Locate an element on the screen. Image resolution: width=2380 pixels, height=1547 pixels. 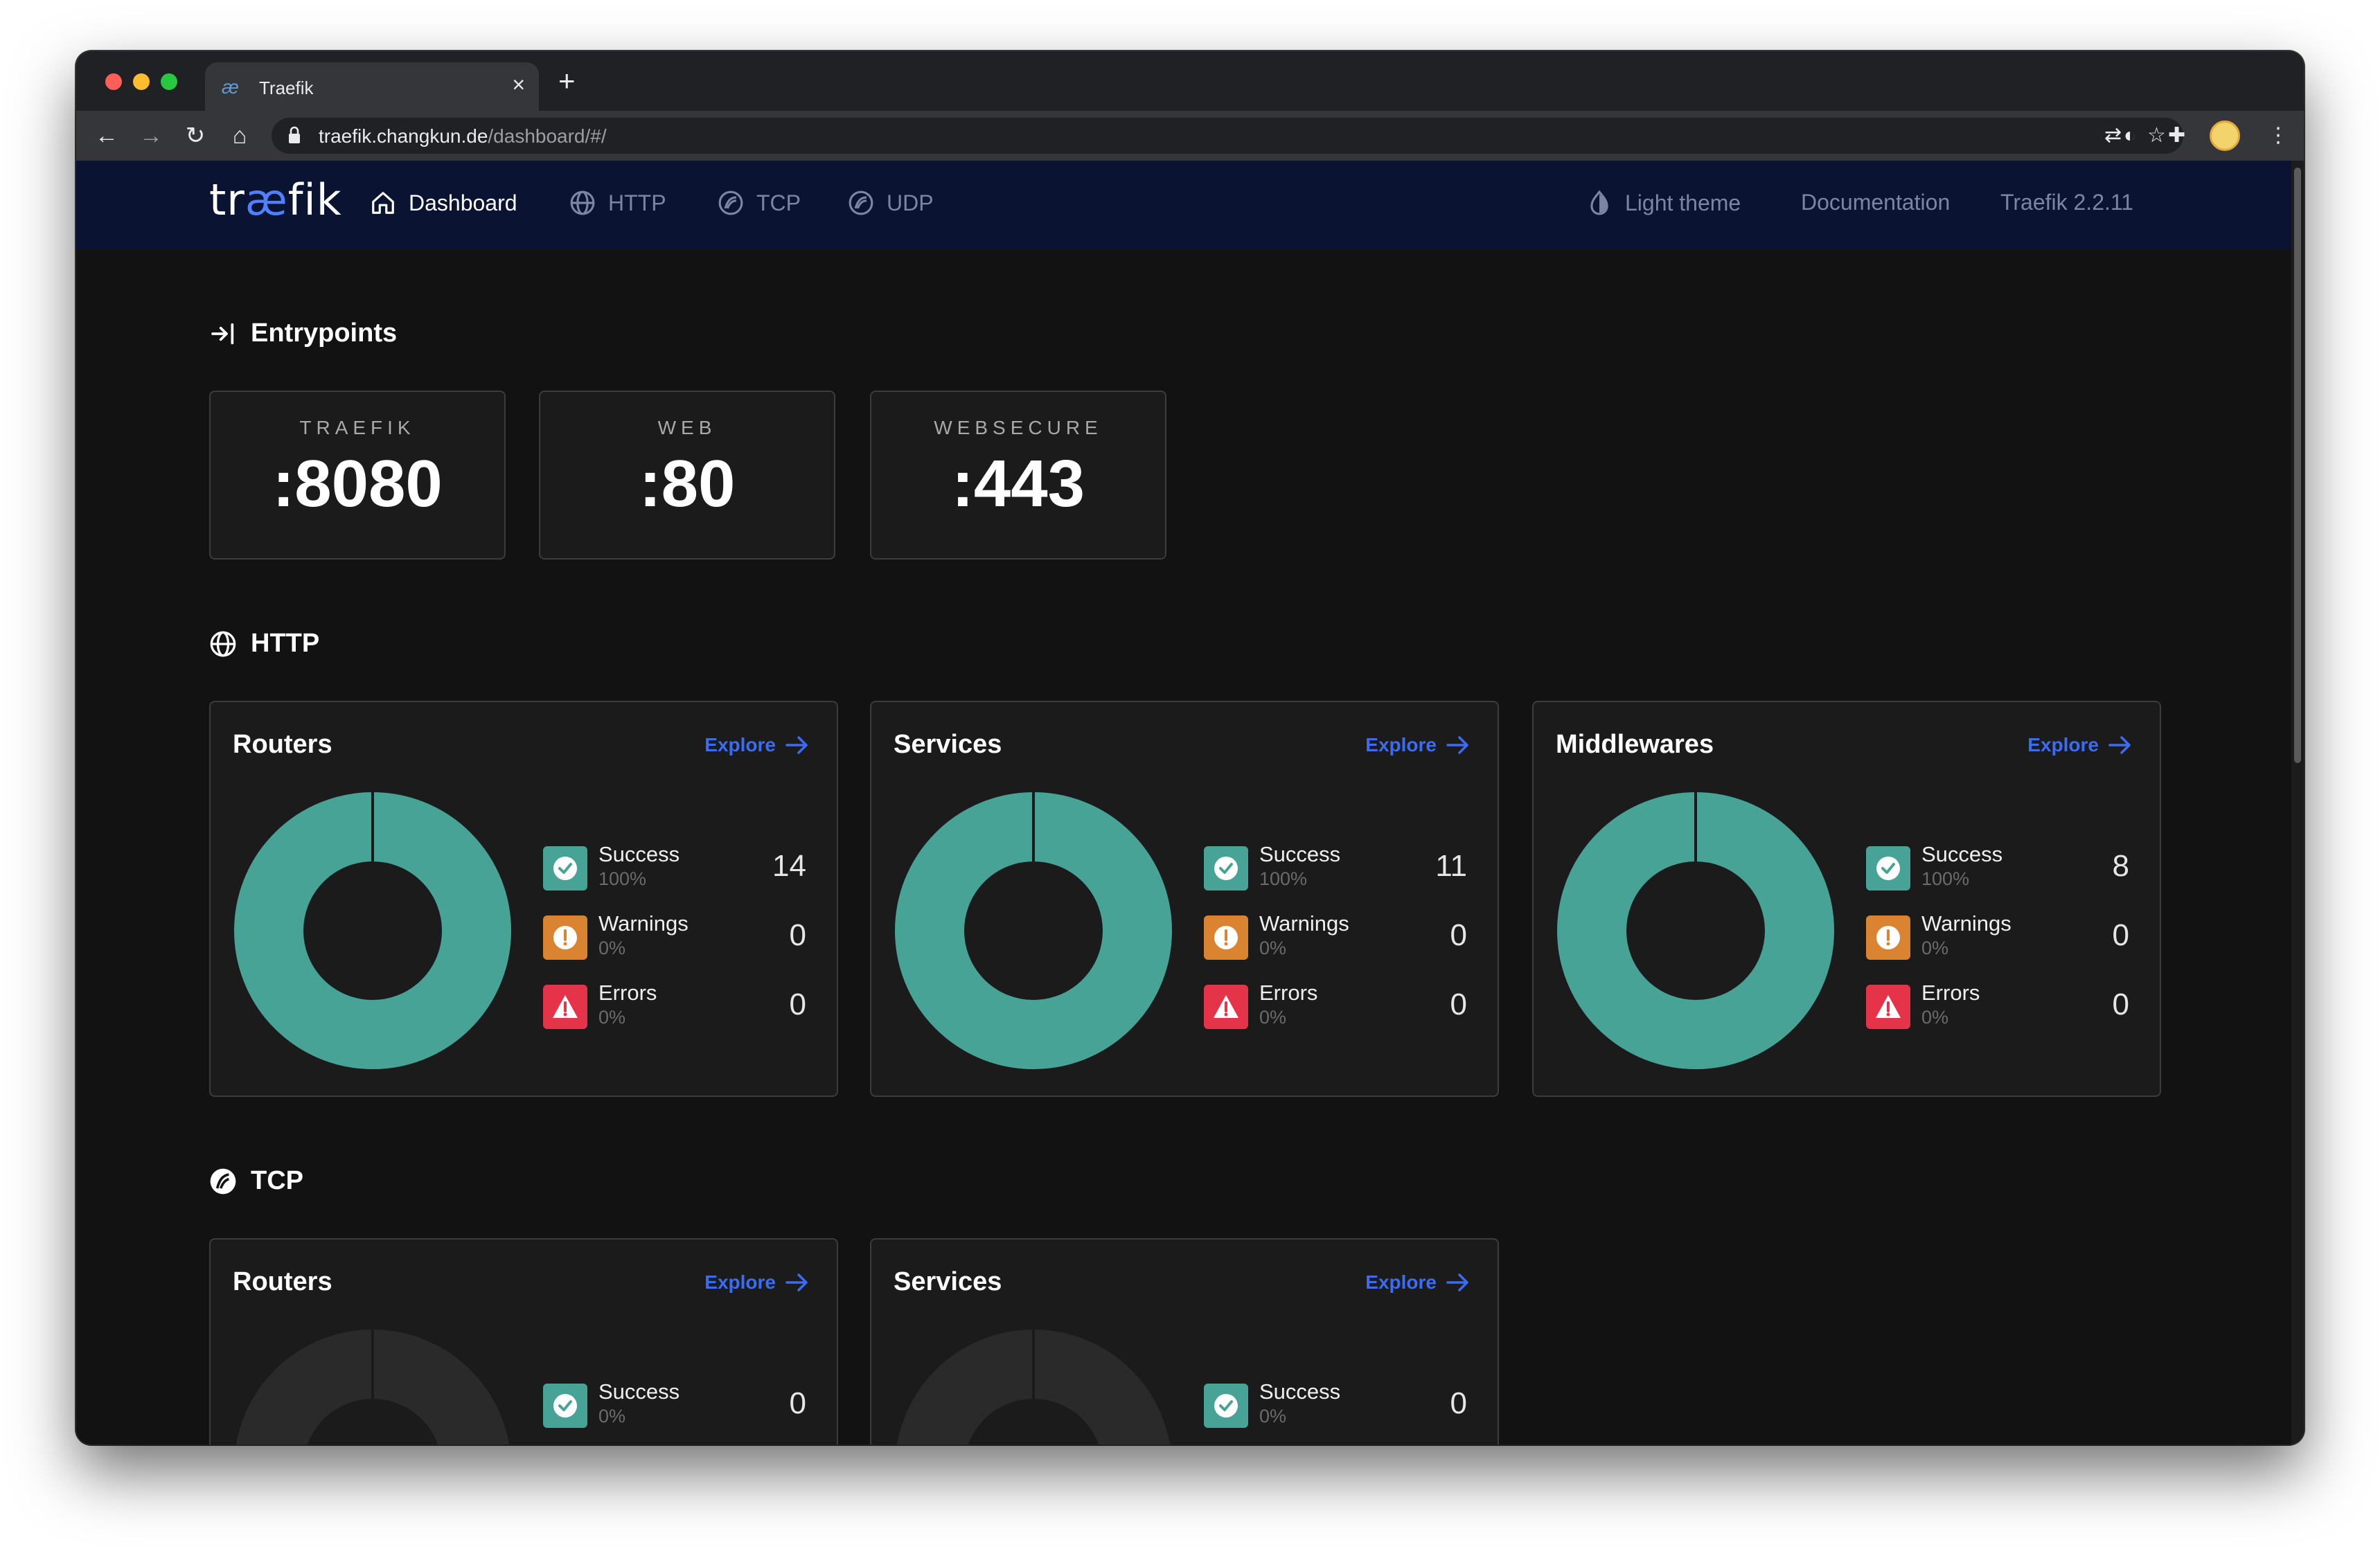
nav-dashboard: Dashboard is located at coordinates (443, 203).